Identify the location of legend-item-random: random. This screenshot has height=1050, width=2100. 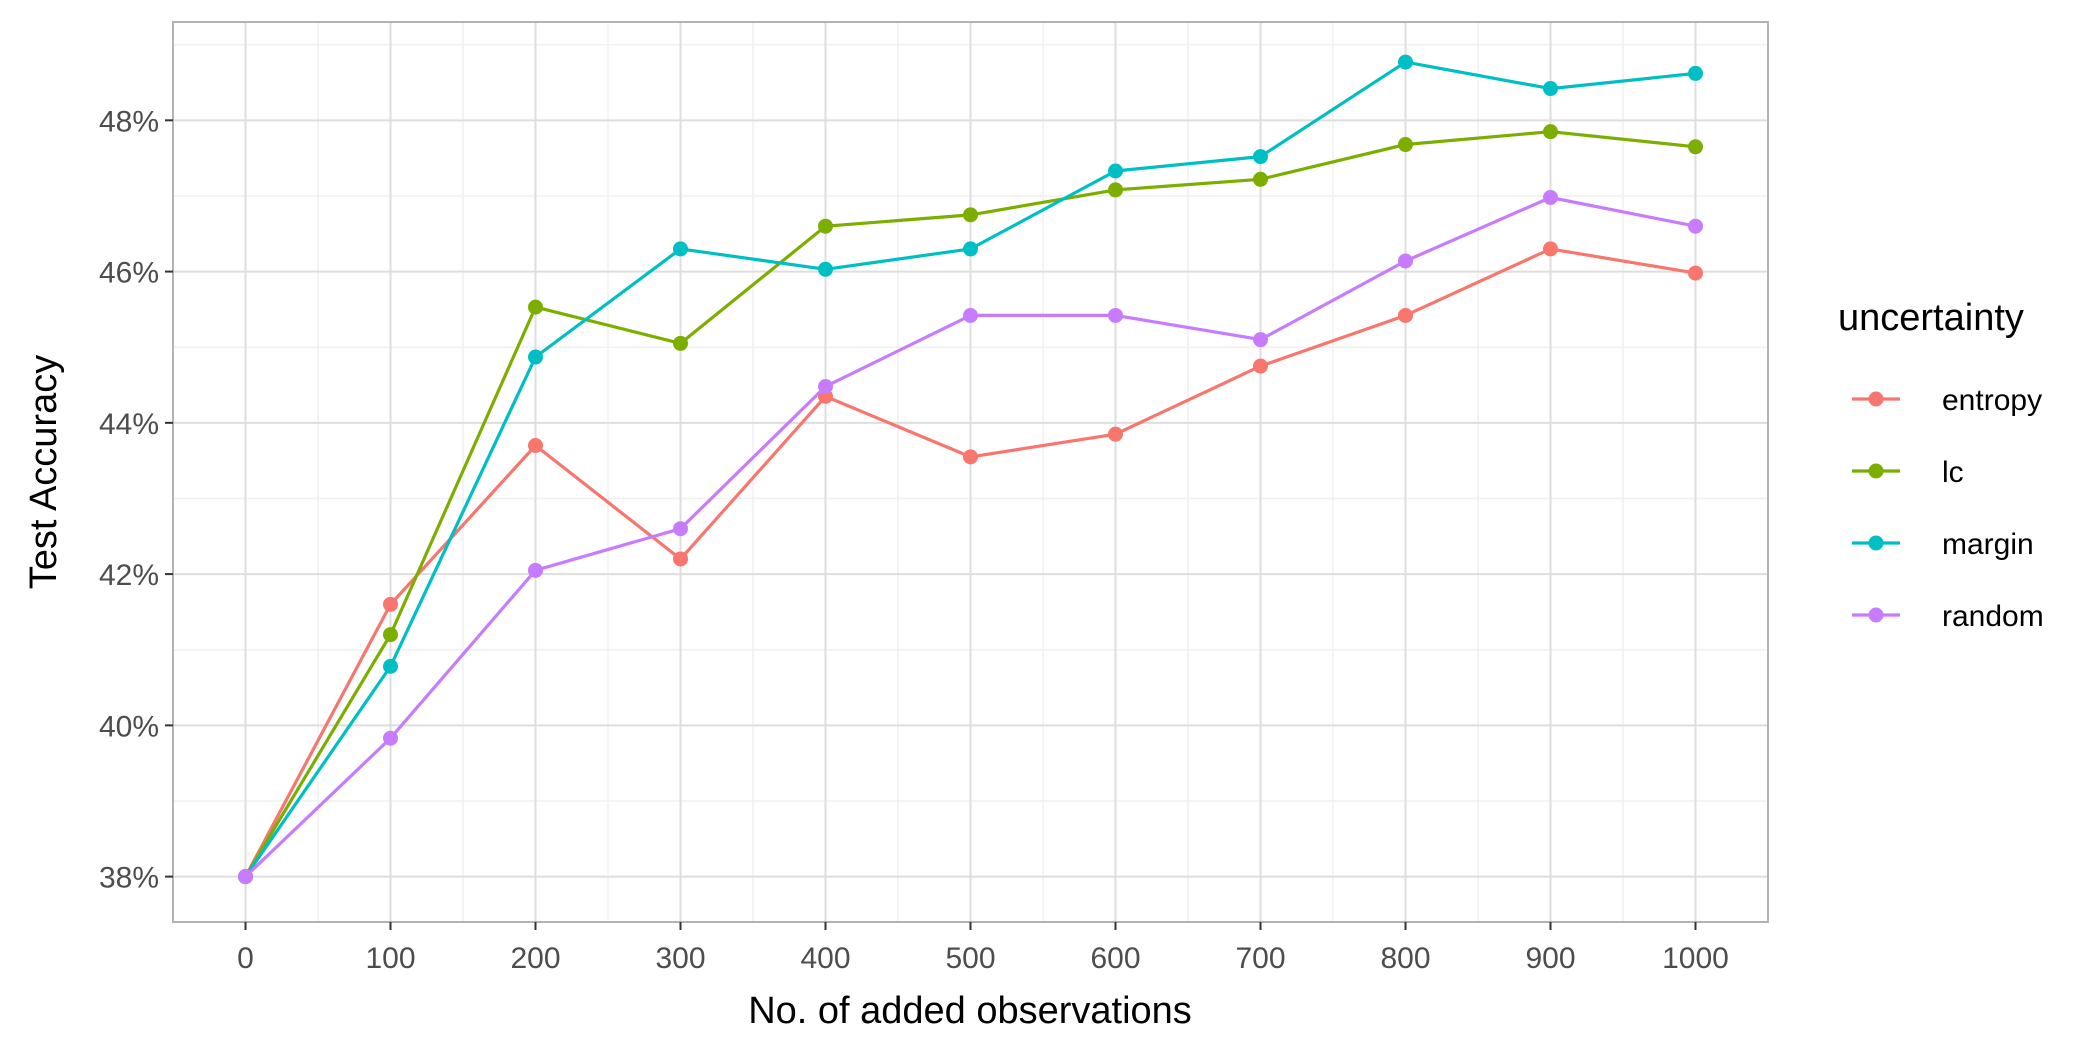
(1948, 616).